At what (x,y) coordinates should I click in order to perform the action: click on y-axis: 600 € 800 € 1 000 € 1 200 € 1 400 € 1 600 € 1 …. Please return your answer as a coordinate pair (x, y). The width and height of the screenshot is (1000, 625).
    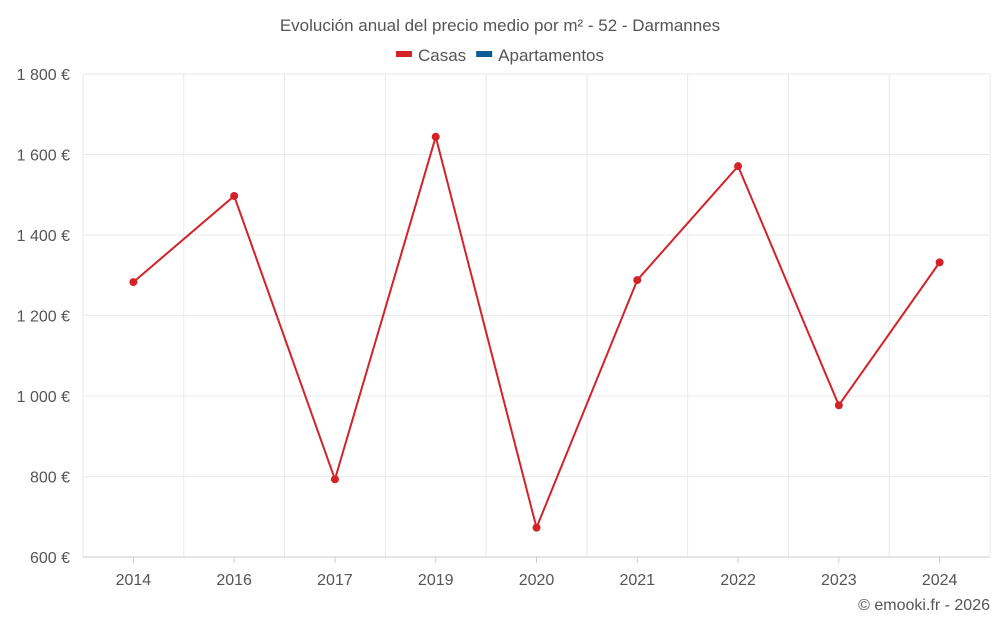
    Looking at the image, I should click on (43, 317).